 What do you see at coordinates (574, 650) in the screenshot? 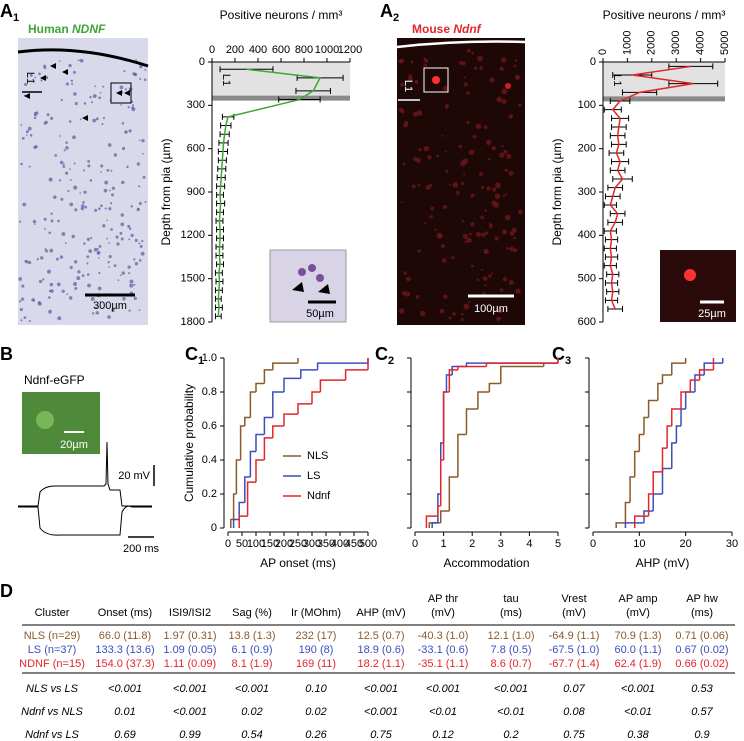
I see `table-cell: -67.5 (1.0)` at bounding box center [574, 650].